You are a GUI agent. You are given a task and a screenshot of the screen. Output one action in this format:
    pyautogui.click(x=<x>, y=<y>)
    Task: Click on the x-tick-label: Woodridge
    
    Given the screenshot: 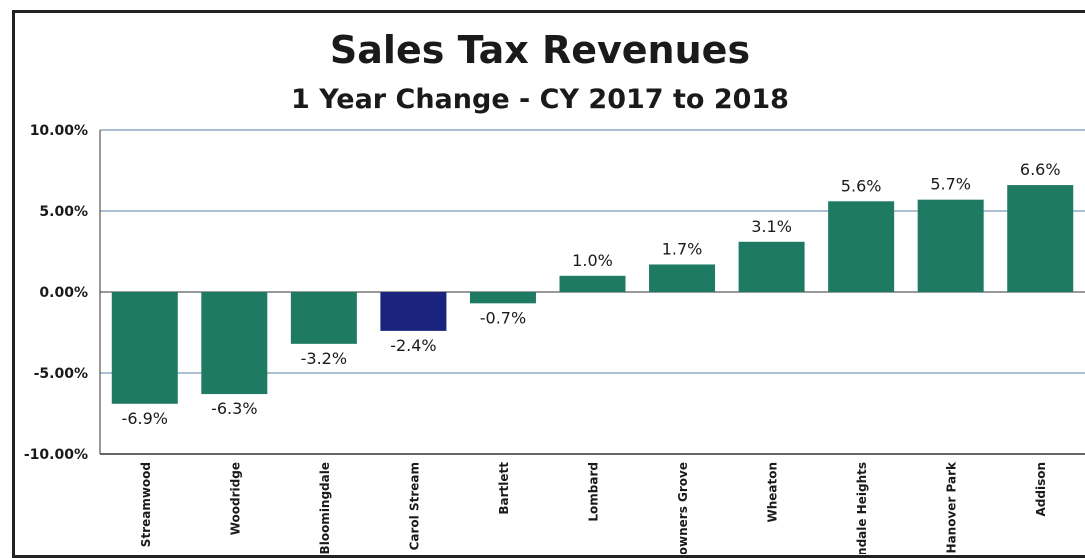 What is the action you would take?
    pyautogui.click(x=235, y=498)
    